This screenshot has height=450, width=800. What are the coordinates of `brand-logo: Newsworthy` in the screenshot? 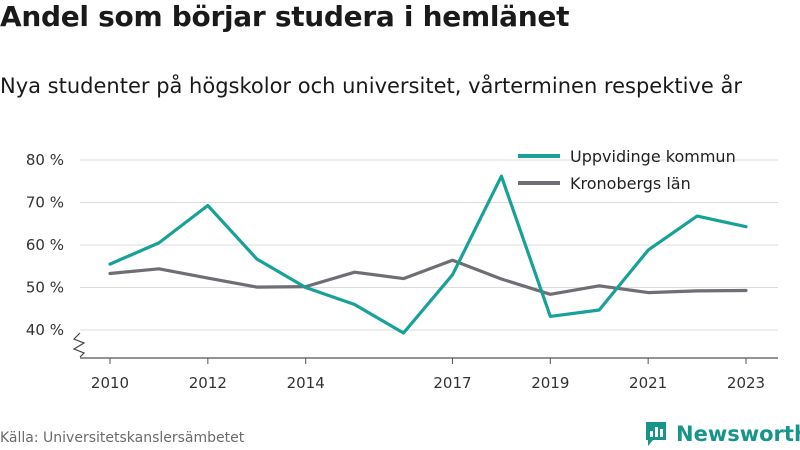 It's located at (722, 434).